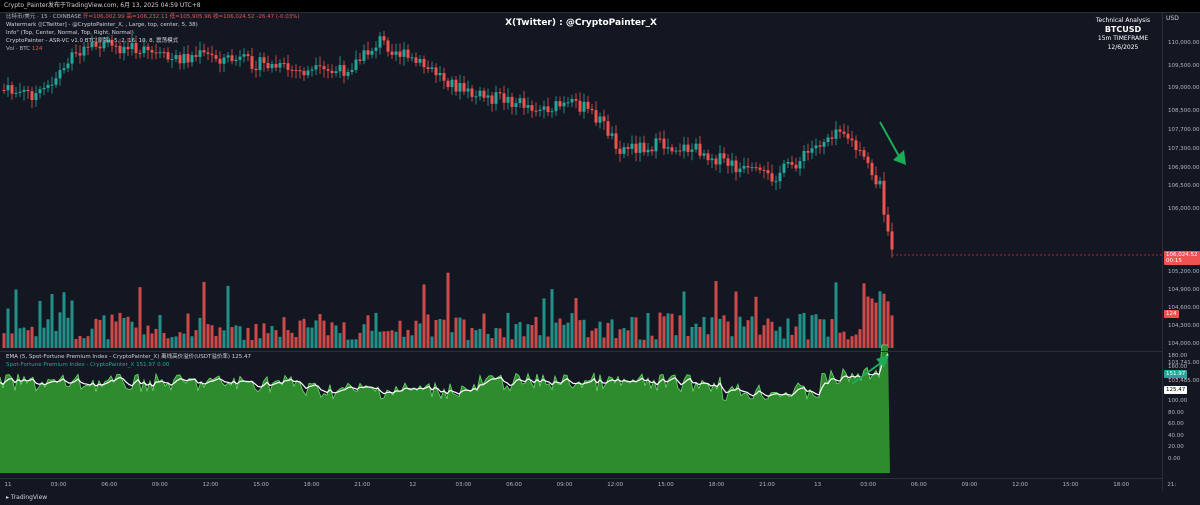  Describe the element at coordinates (867, 373) in the screenshot. I see `up-arrow-shaft` at that location.